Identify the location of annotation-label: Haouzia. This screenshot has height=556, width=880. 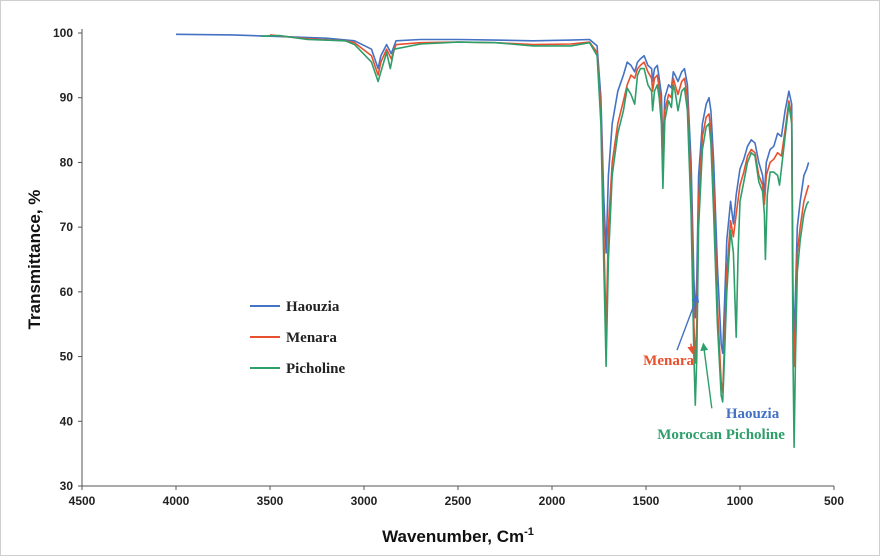
(753, 414).